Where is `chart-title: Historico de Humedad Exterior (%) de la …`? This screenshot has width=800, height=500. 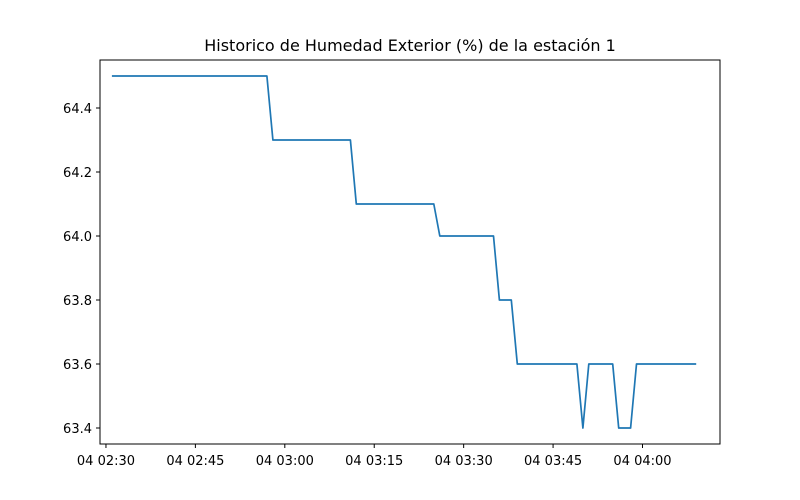 chart-title: Historico de Humedad Exterior (%) de la … is located at coordinates (410, 45).